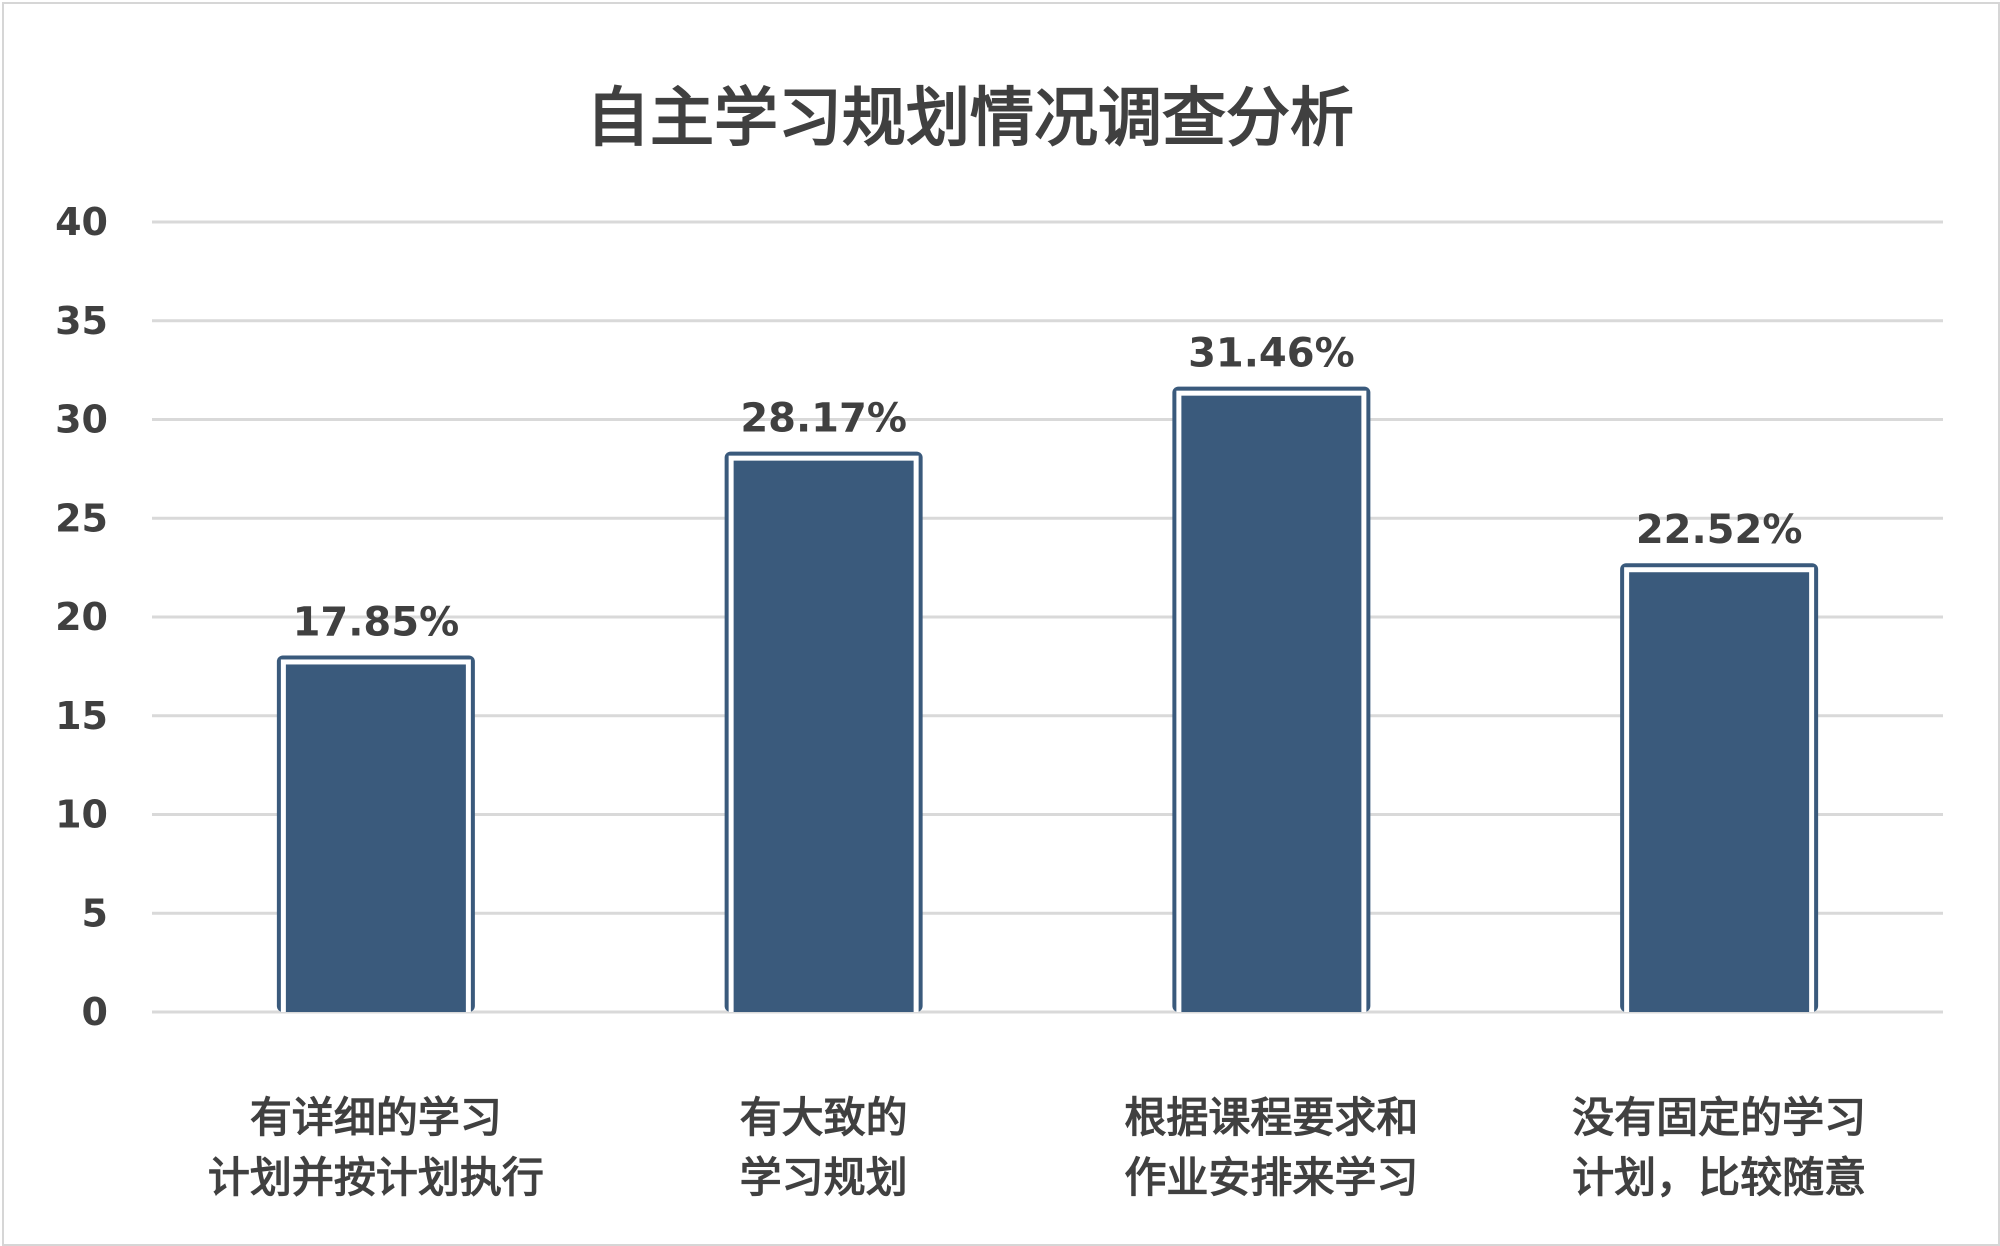  Describe the element at coordinates (1719, 530) in the screenshot. I see `data-label: 22.52%` at that location.